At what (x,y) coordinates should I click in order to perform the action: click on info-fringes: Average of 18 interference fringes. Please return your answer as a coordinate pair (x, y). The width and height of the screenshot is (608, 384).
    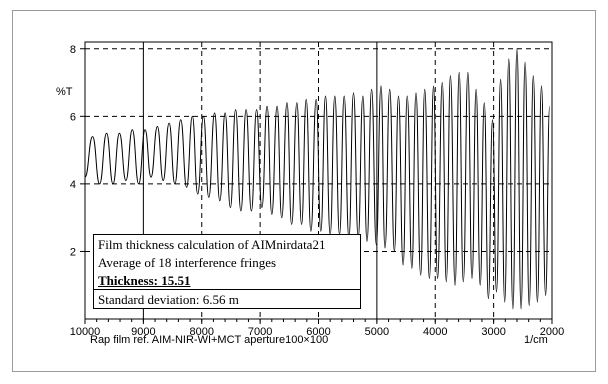
    Looking at the image, I should click on (187, 262).